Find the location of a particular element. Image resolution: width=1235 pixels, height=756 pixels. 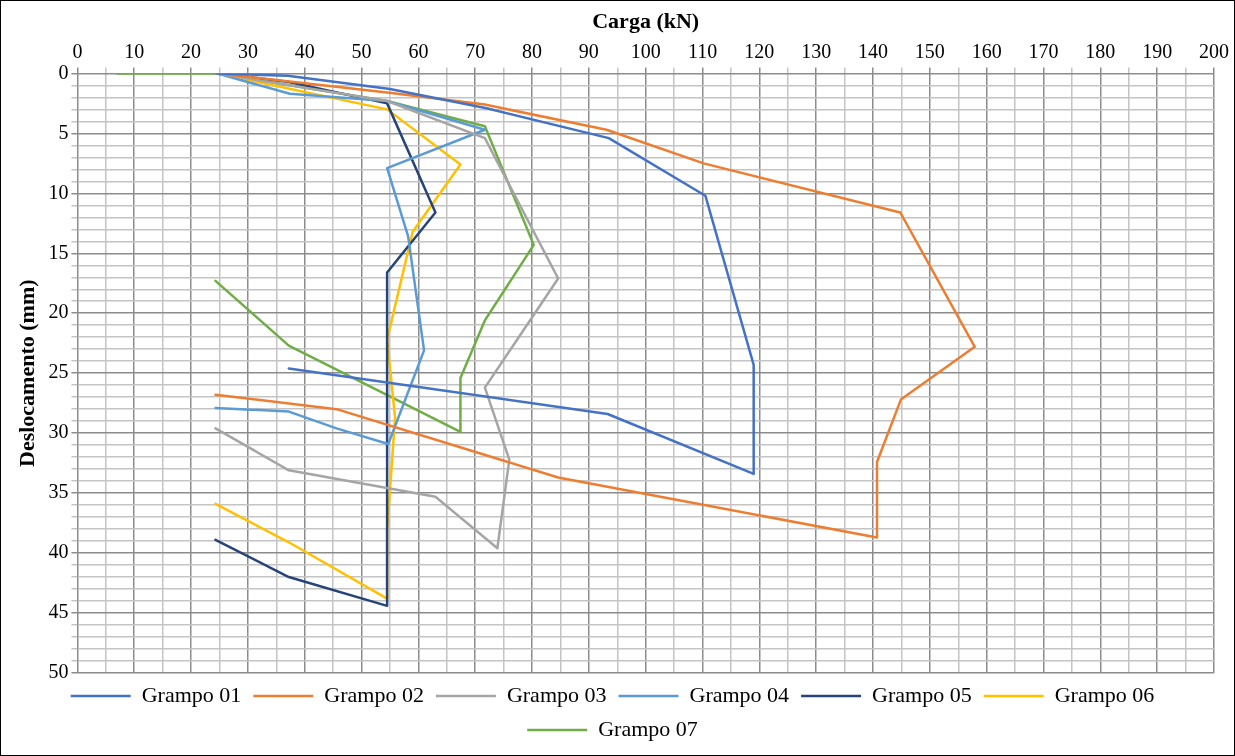

x-tick-label: 110 is located at coordinates (702, 50).